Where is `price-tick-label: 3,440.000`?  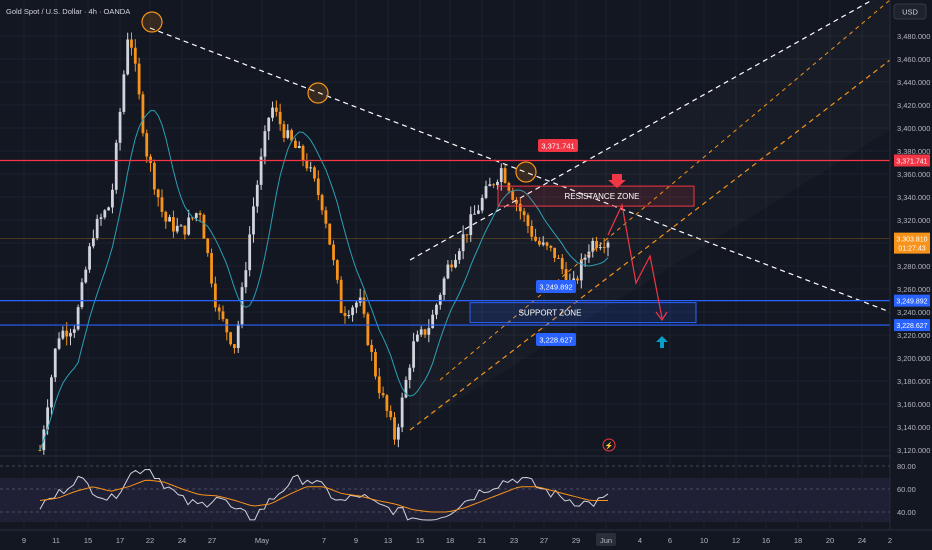 price-tick-label: 3,440.000 is located at coordinates (913, 82).